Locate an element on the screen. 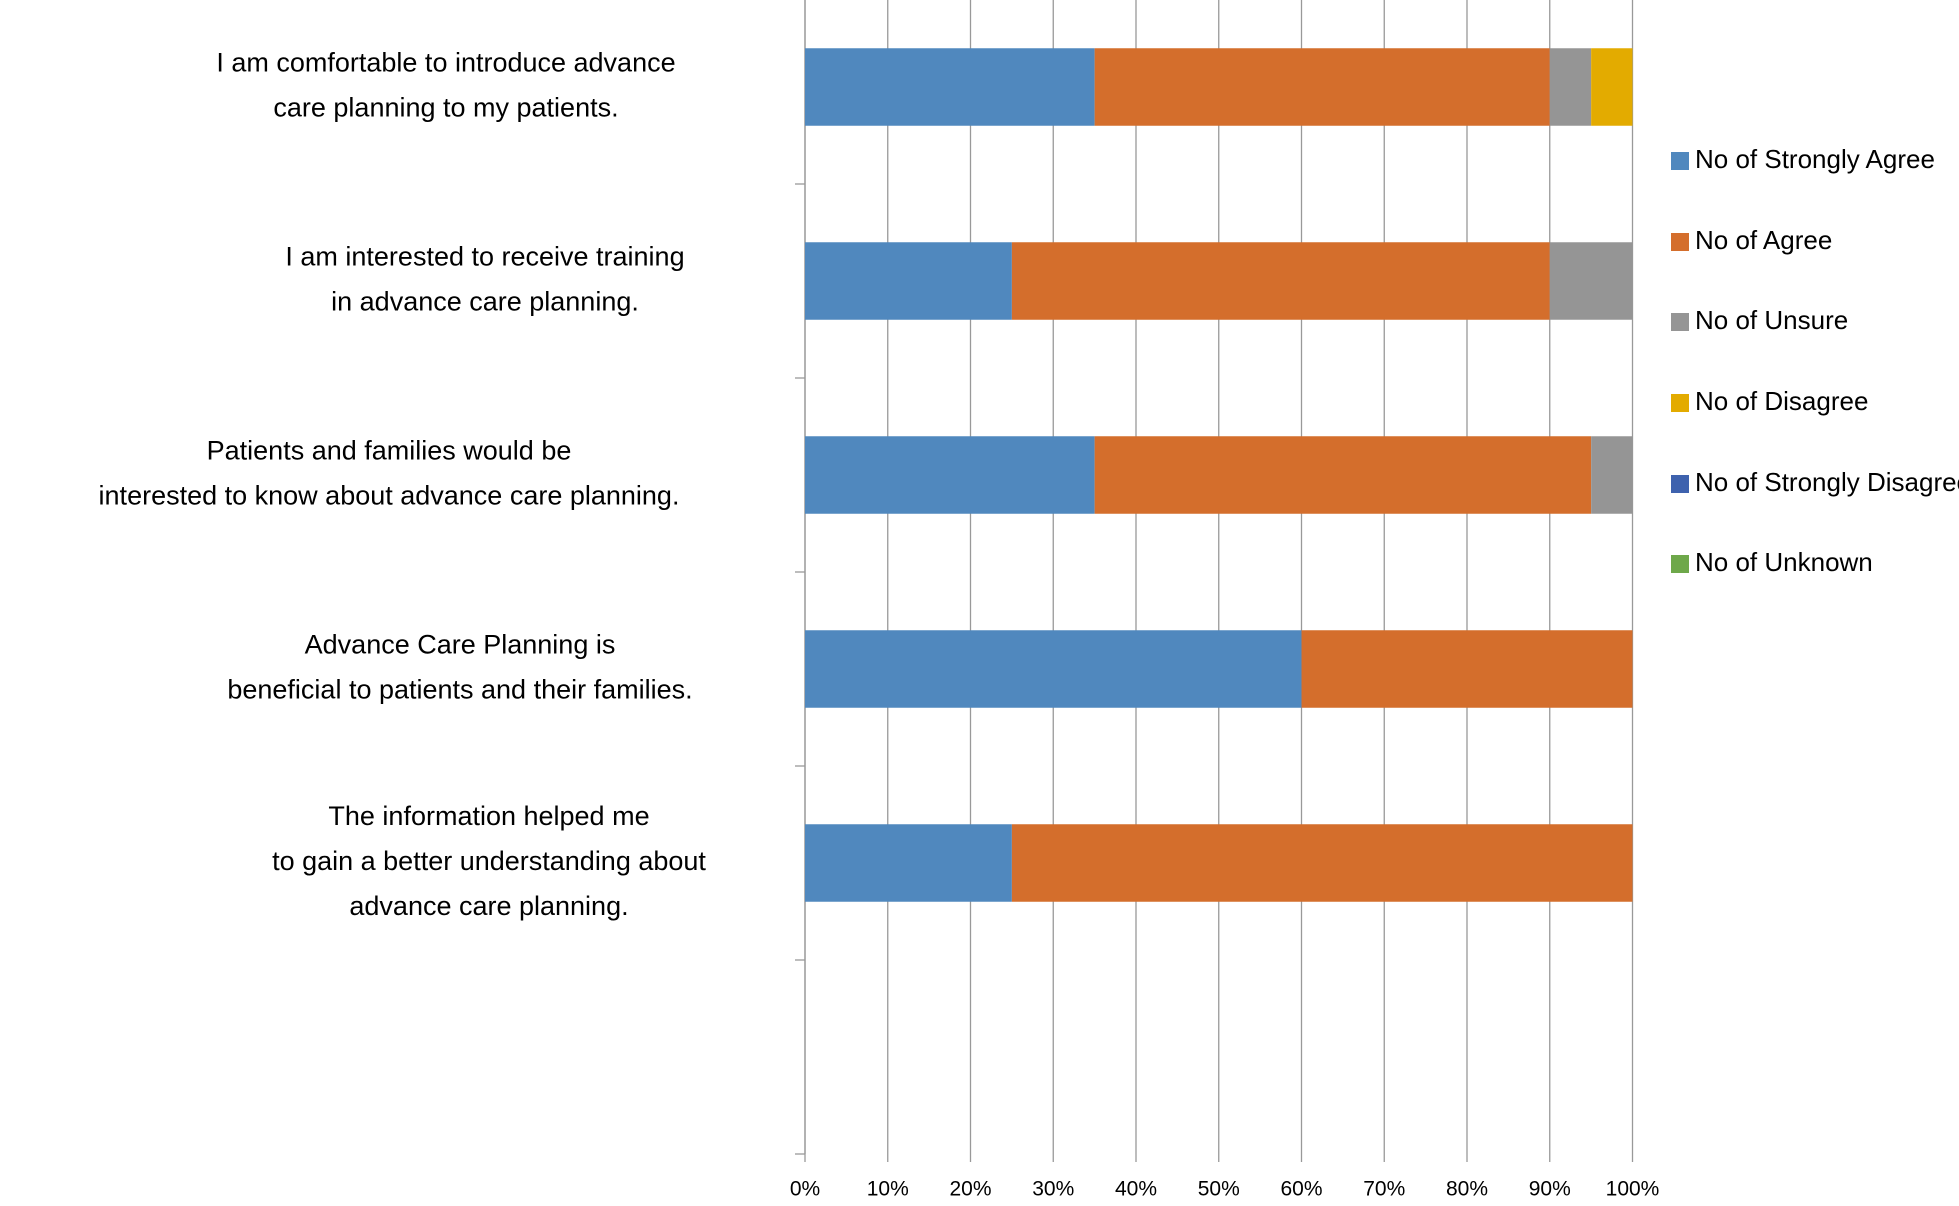 This screenshot has height=1206, width=1959. x-tick-label: 80% is located at coordinates (1467, 1189).